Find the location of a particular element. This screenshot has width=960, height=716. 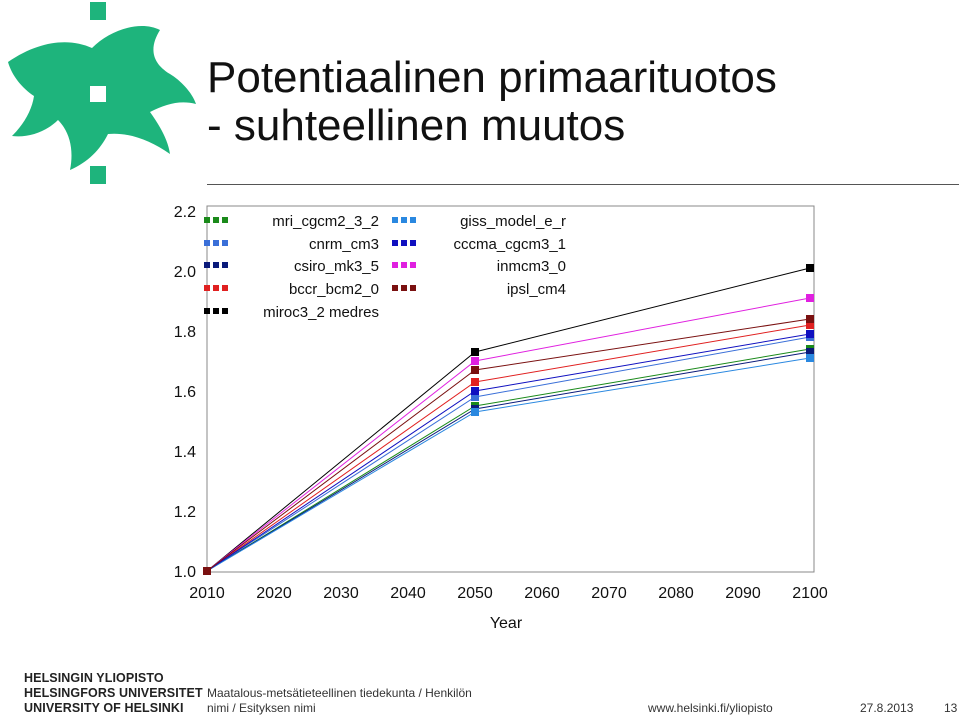

footer-presenter: nimi / Esityksen nimi is located at coordinates (261, 708).